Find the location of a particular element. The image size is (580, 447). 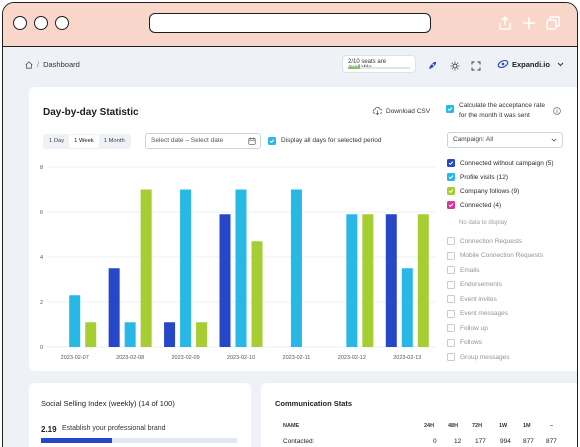

legend-item: Connected (4) is located at coordinates (474, 205).